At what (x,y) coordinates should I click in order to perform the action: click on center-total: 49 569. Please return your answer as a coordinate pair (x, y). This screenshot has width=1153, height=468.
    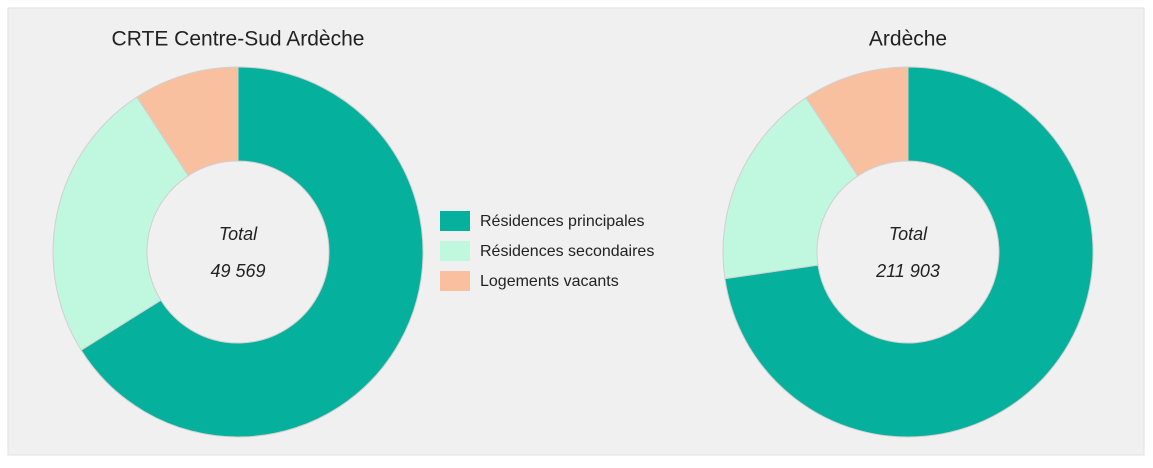
    Looking at the image, I should click on (237, 271).